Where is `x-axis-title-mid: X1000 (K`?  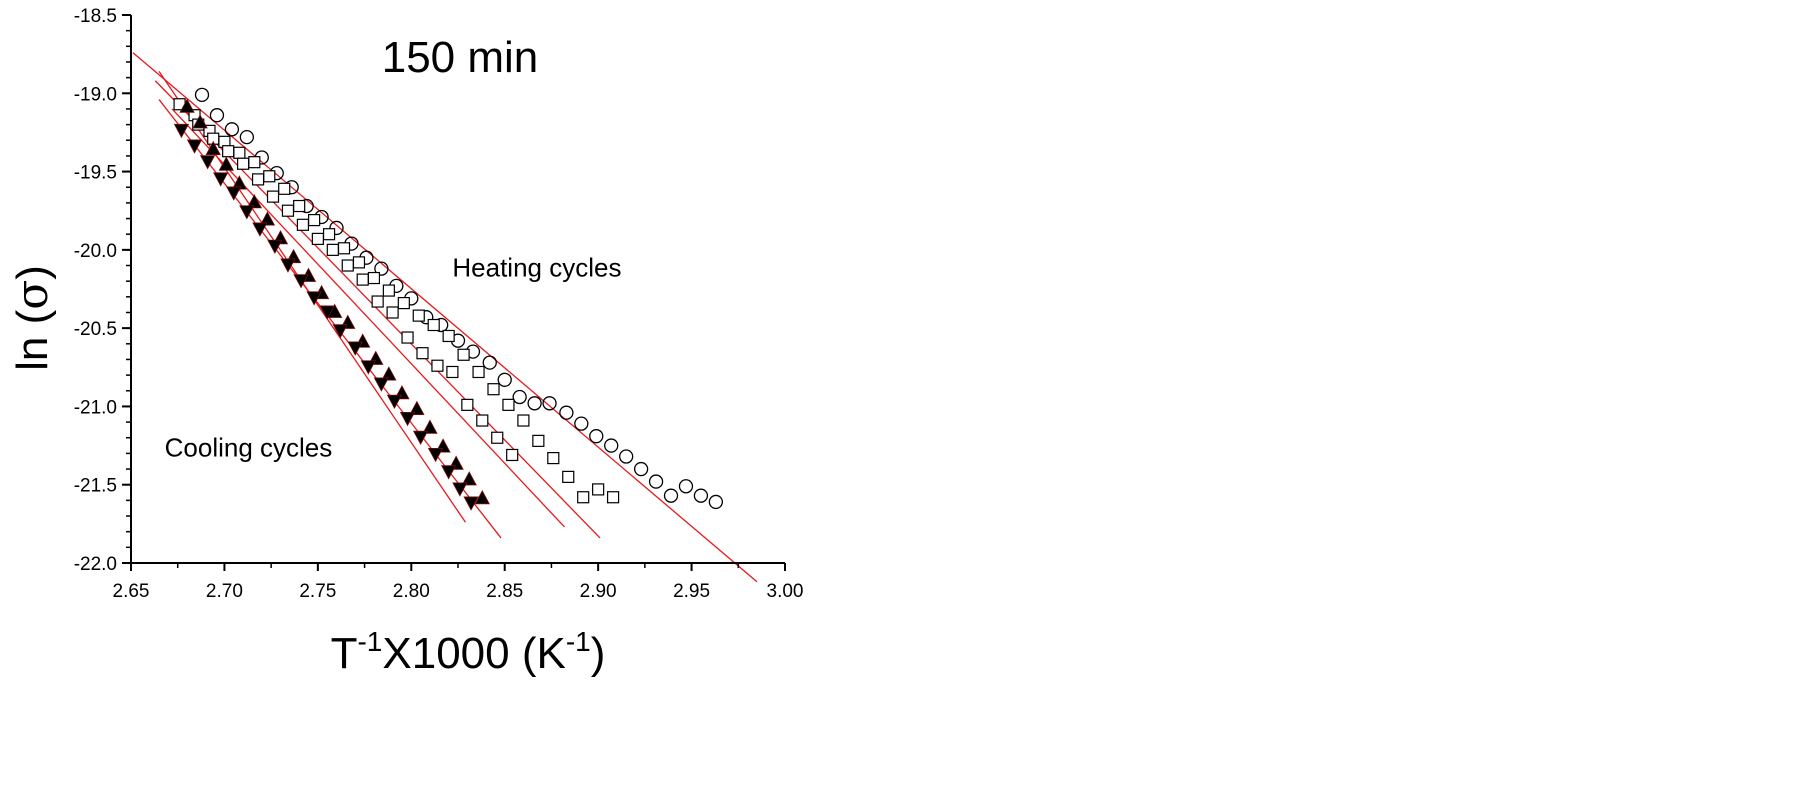 x-axis-title-mid: X1000 (K is located at coordinates (473, 653).